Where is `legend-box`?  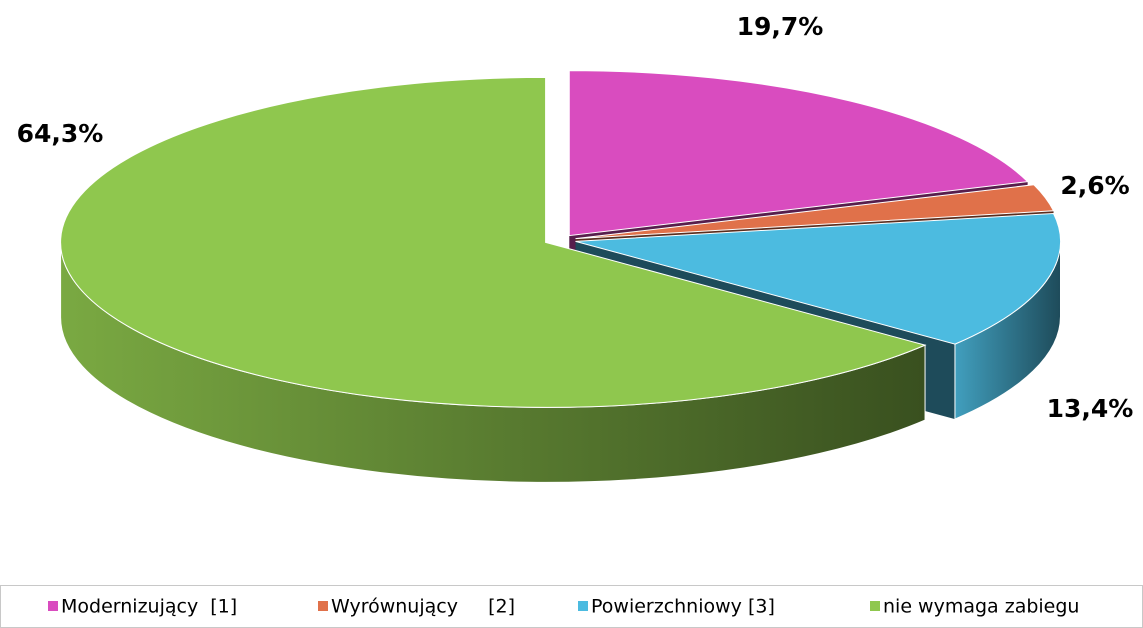 legend-box is located at coordinates (571, 606).